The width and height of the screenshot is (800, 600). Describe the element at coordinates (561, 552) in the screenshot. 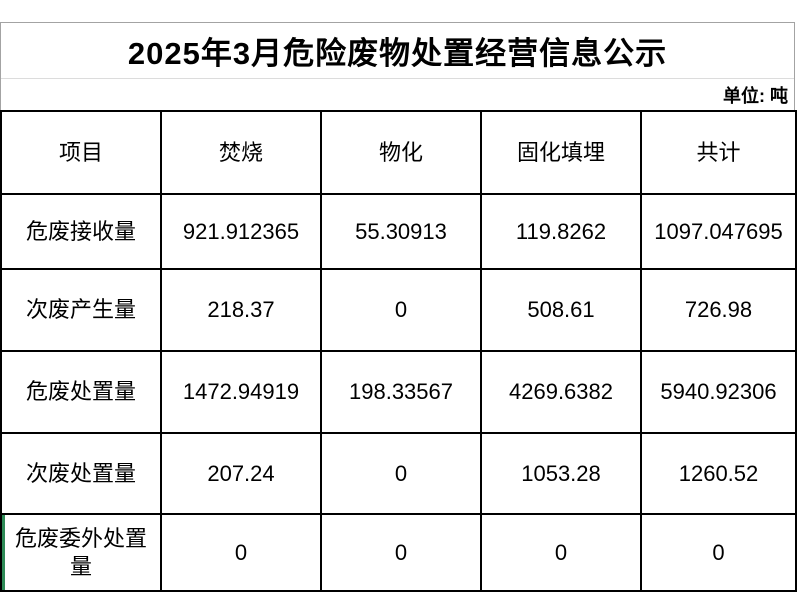

I see `value-cell-2: 0` at that location.